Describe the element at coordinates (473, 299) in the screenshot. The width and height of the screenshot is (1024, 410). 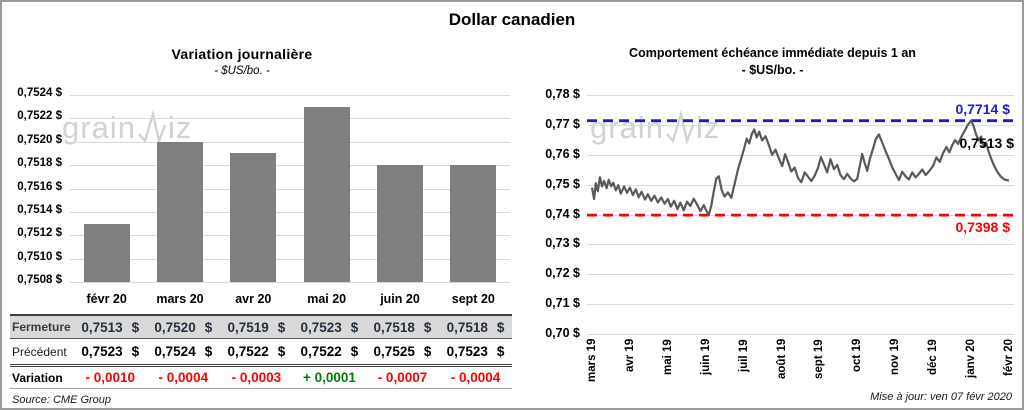
I see `x-axis-category-label: sept 20` at that location.